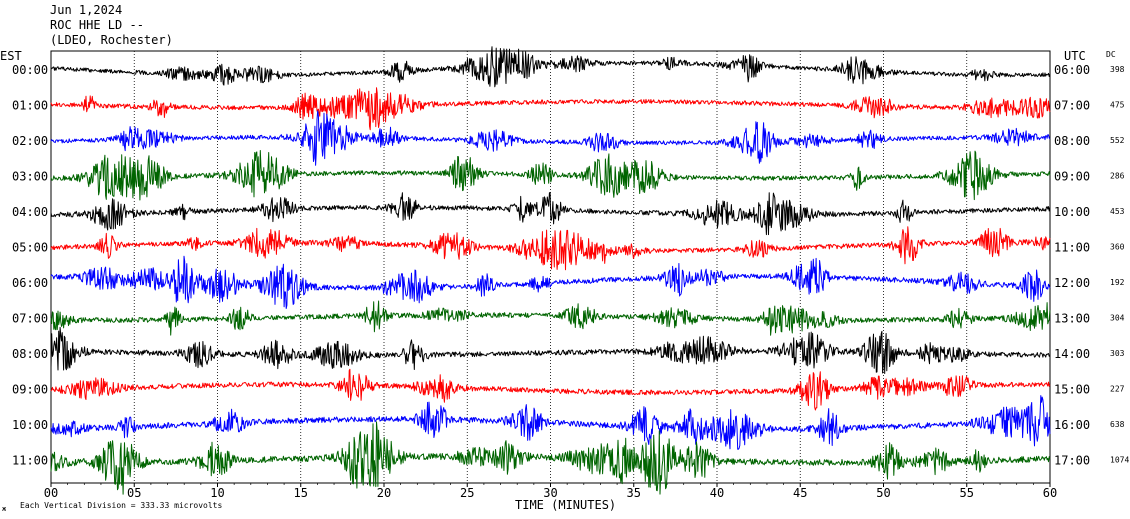 The height and width of the screenshot is (519, 1130). I want to click on est-hour-label: 08:00, so click(30, 354).